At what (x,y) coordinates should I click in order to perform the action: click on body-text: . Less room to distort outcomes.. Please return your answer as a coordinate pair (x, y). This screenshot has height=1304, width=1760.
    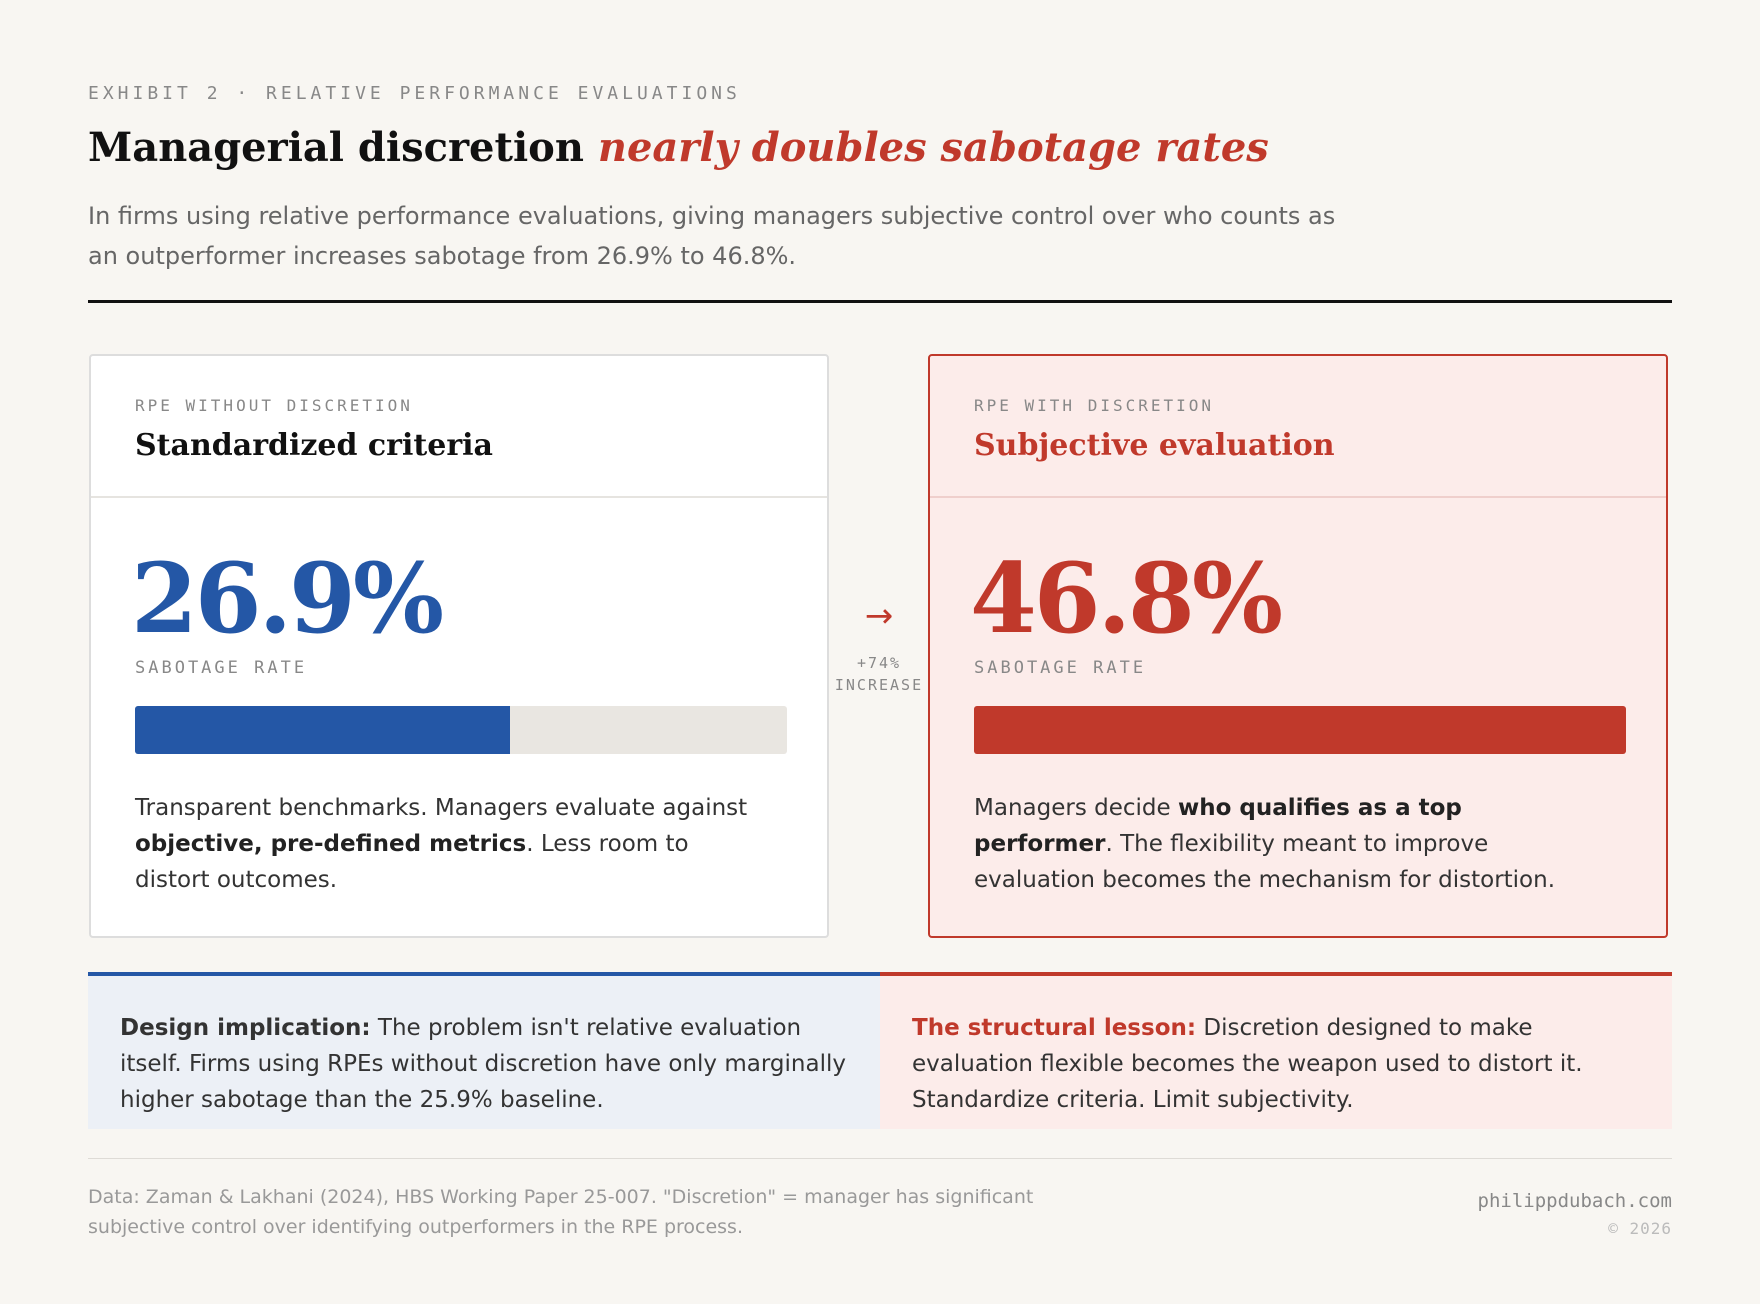
    Looking at the image, I should click on (412, 862).